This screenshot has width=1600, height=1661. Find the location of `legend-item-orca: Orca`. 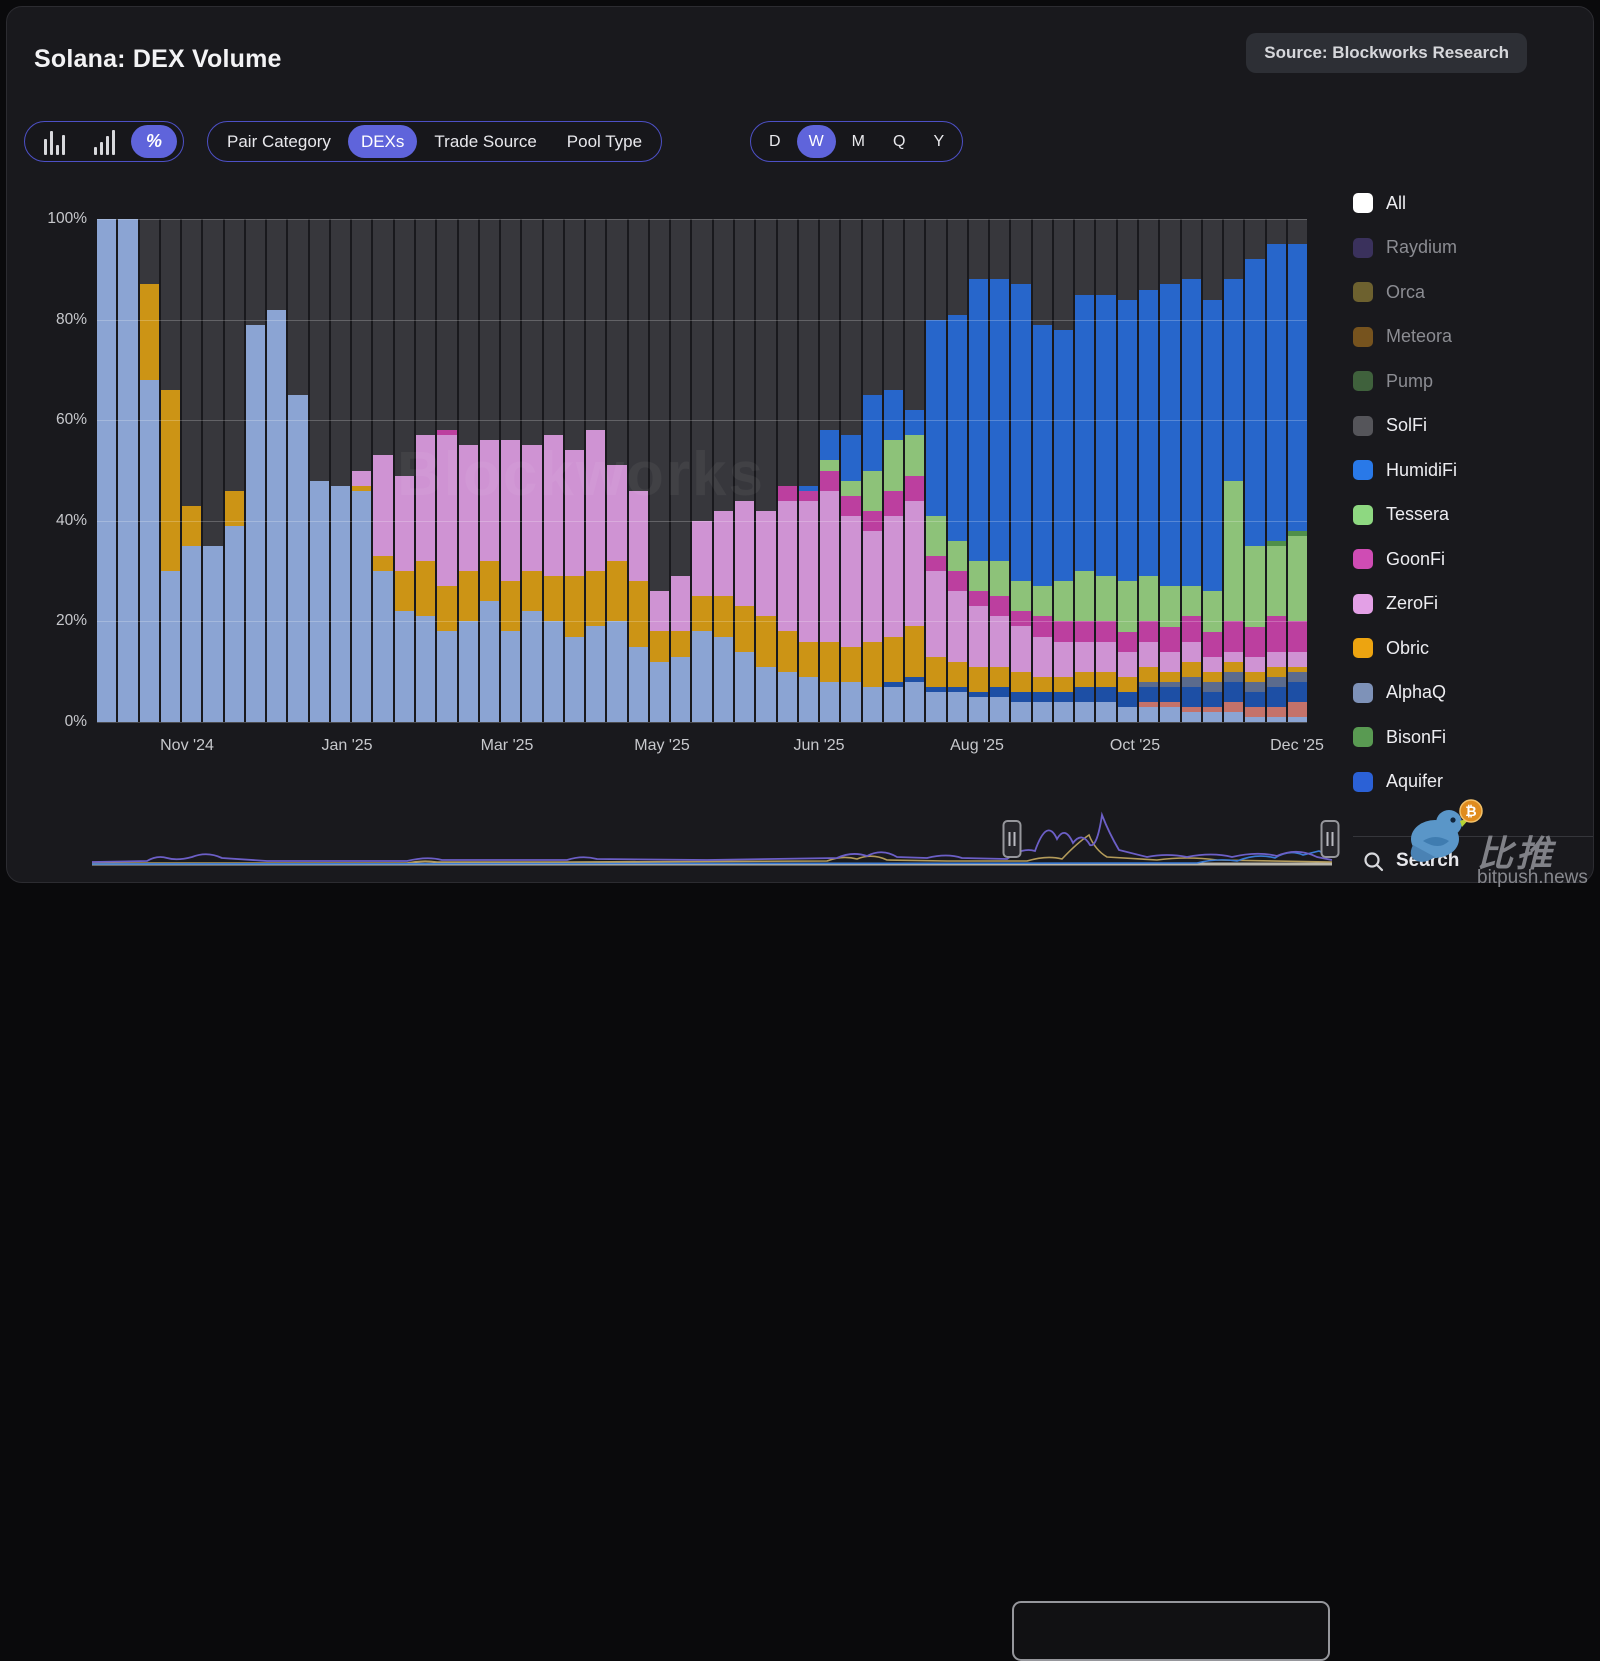

legend-item-orca: Orca is located at coordinates (1405, 292).